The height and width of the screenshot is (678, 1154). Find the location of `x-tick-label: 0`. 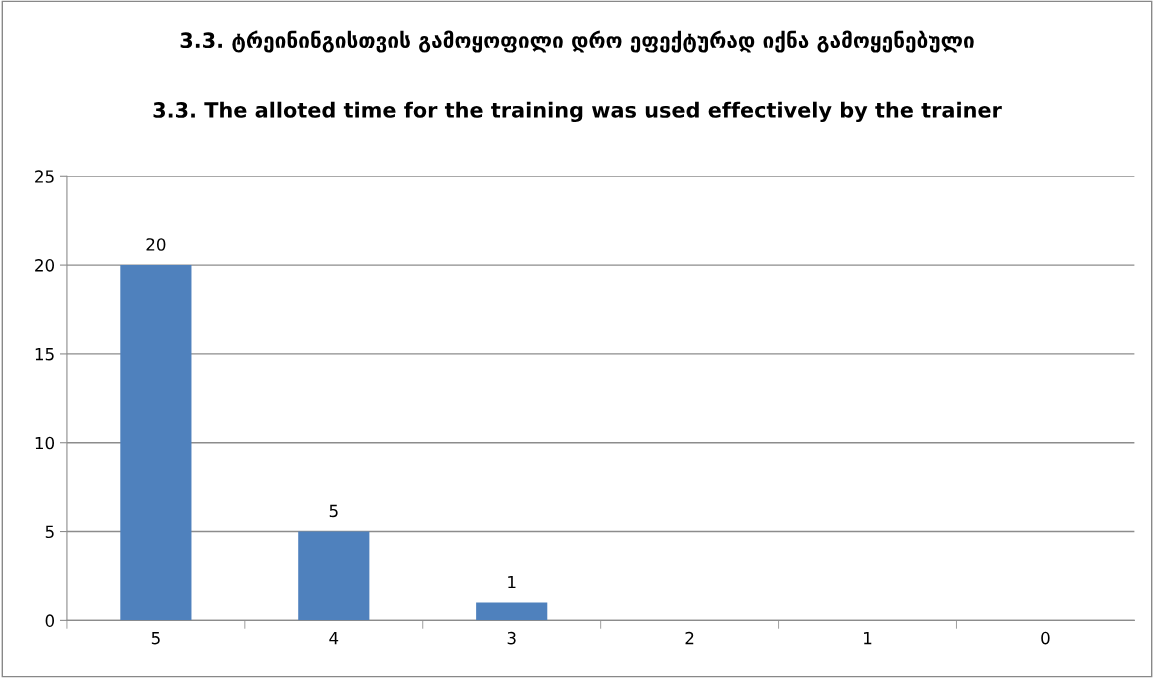

x-tick-label: 0 is located at coordinates (1045, 638).